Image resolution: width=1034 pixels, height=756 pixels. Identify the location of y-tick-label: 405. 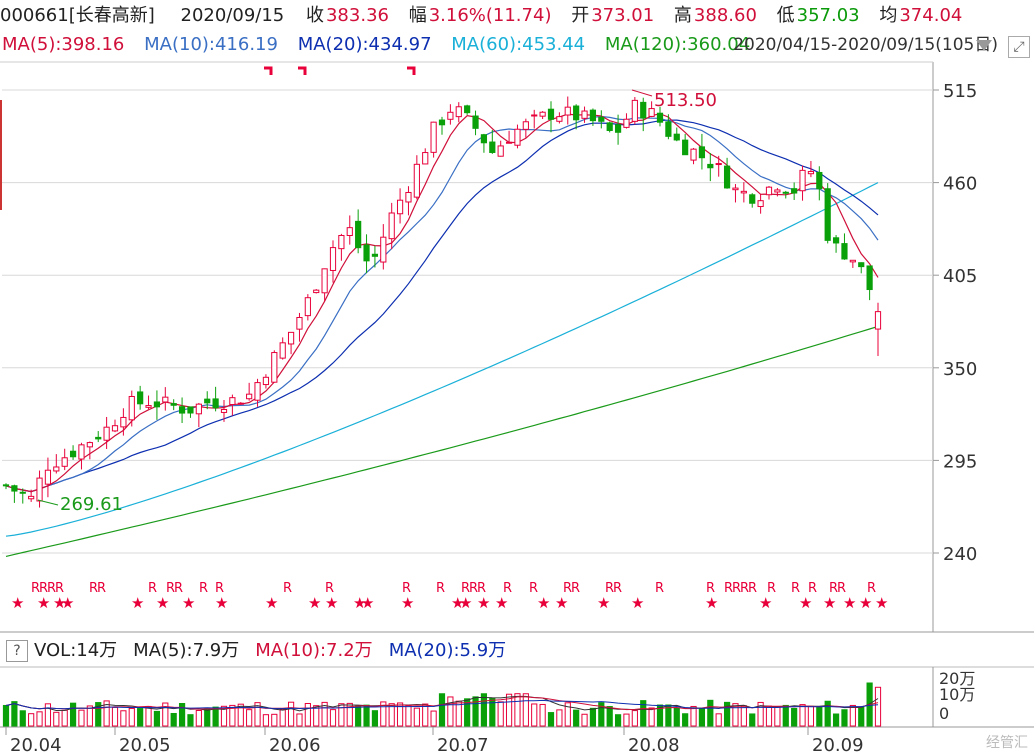
(960, 276).